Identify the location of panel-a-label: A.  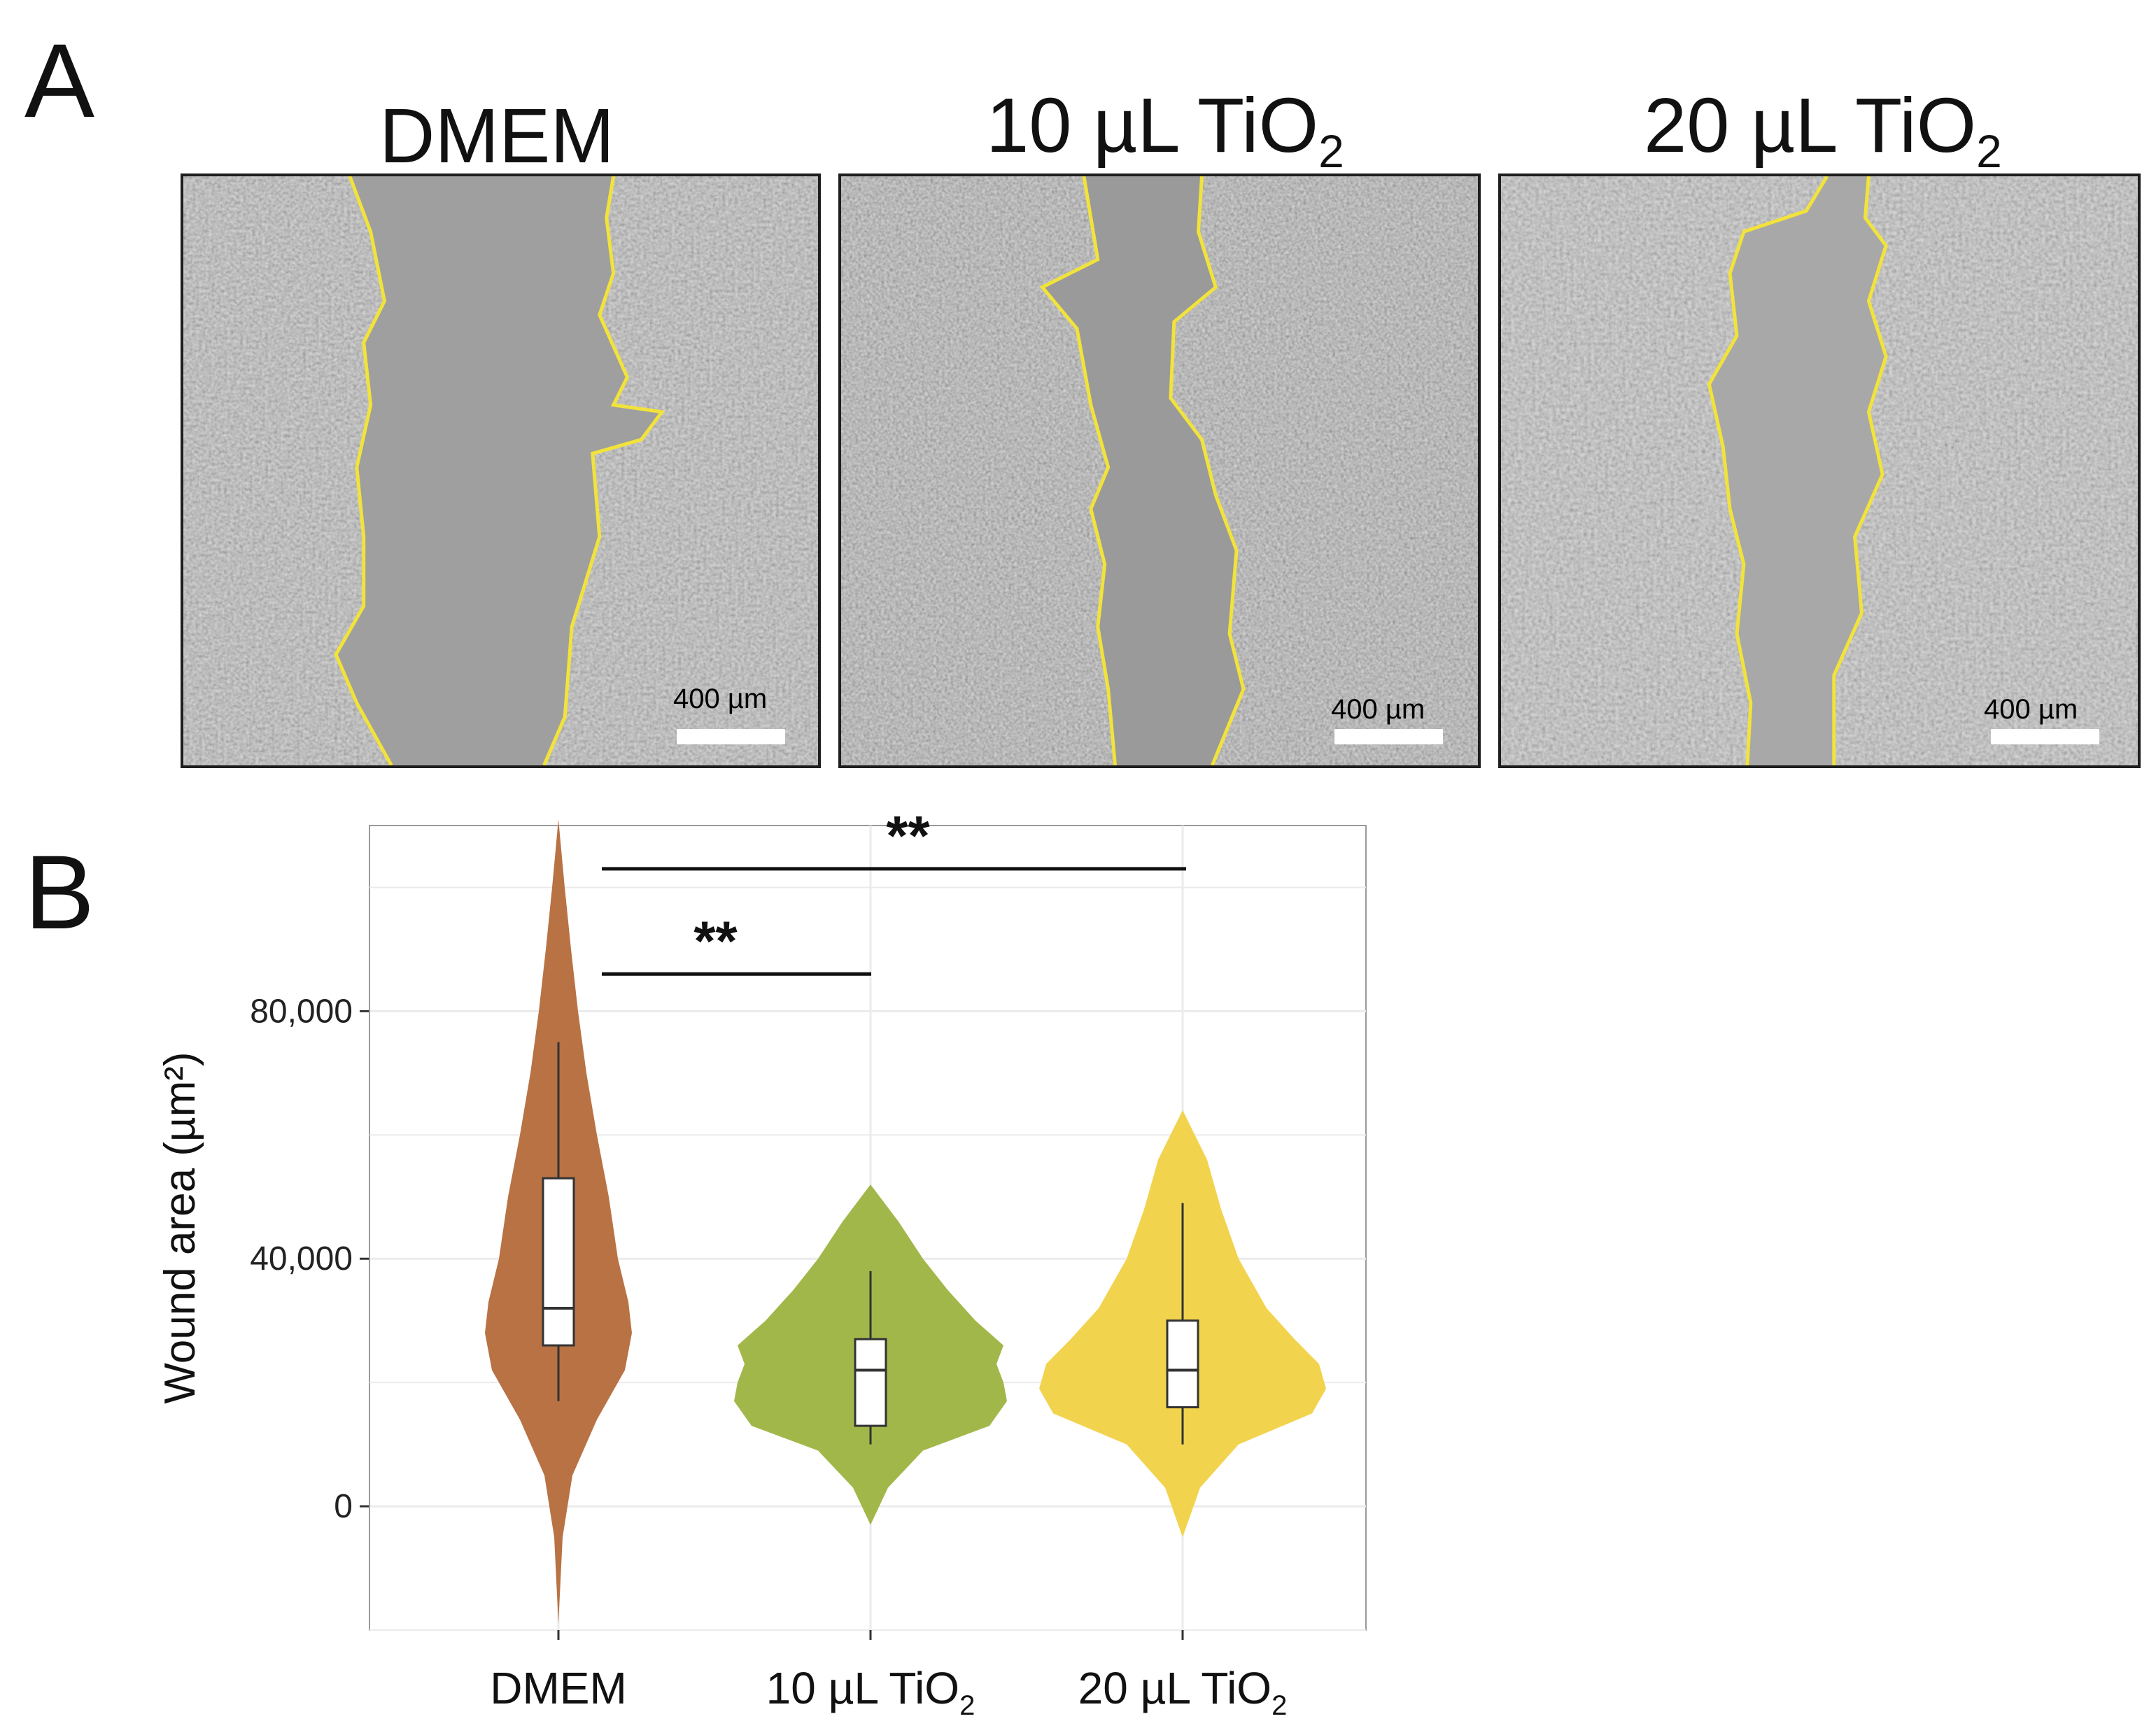
(60, 80).